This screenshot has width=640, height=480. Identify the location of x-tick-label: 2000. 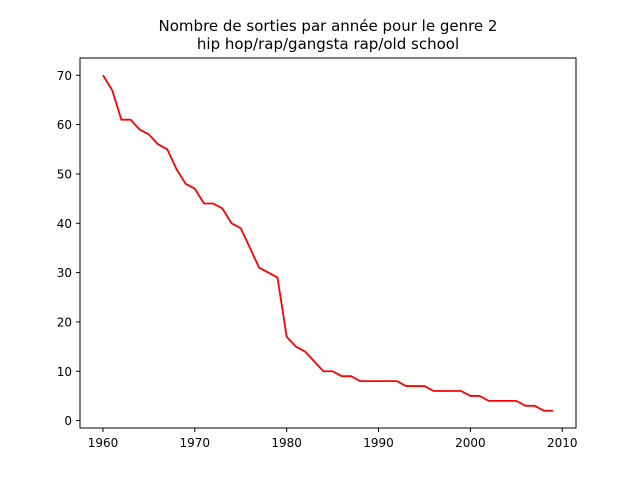
(470, 443).